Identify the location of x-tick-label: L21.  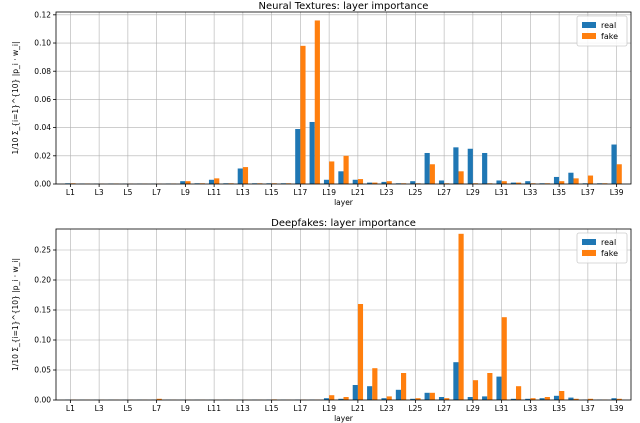
(358, 408).